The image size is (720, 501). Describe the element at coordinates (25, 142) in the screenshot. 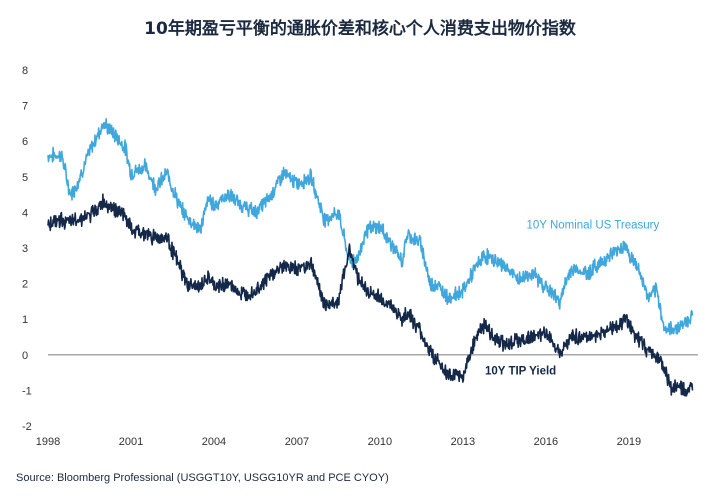

I see `y-tick-label: 6` at that location.